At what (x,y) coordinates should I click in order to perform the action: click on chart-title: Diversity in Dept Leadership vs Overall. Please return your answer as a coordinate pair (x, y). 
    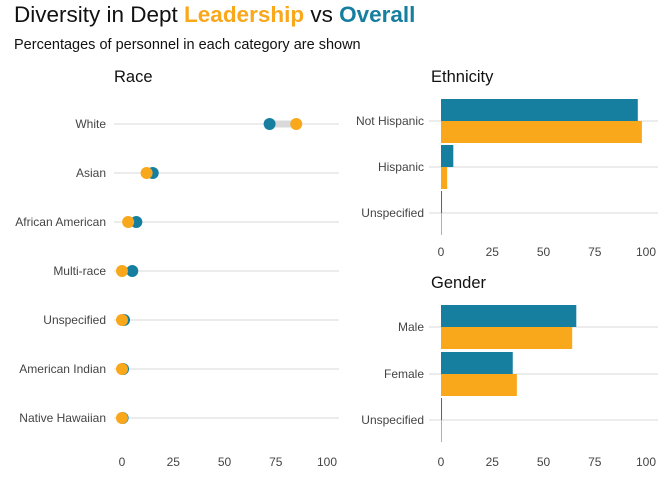
    Looking at the image, I should click on (214, 15).